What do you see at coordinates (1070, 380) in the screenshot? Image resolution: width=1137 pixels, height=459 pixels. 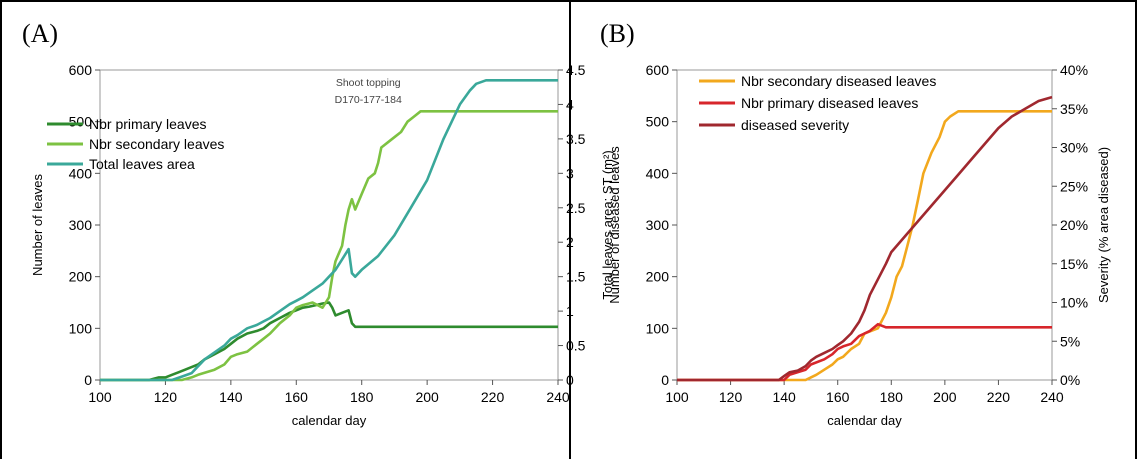 I see `y2-tick-label: 0%` at bounding box center [1070, 380].